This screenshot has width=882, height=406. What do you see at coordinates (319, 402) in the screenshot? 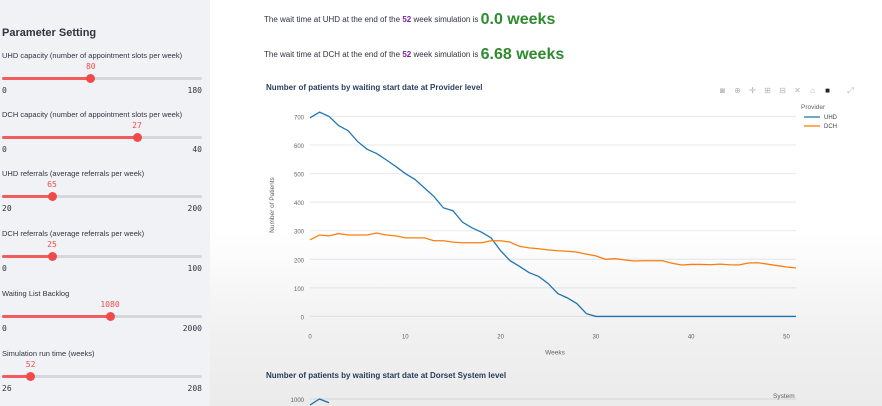
I see `series-line-system` at bounding box center [319, 402].